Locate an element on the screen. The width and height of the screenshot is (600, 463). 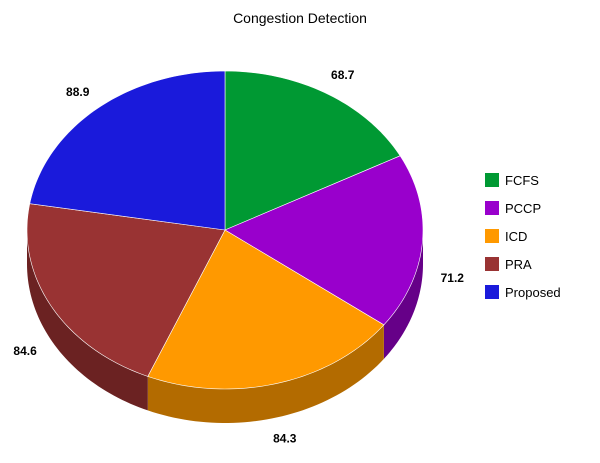
legend-item-pra: PRA is located at coordinates (508, 264).